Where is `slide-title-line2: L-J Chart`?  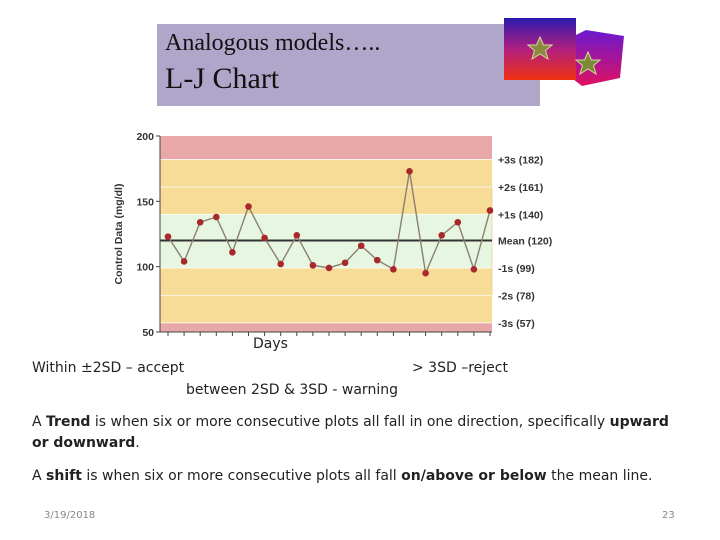
slide-title-line2: L-J Chart is located at coordinates (222, 78).